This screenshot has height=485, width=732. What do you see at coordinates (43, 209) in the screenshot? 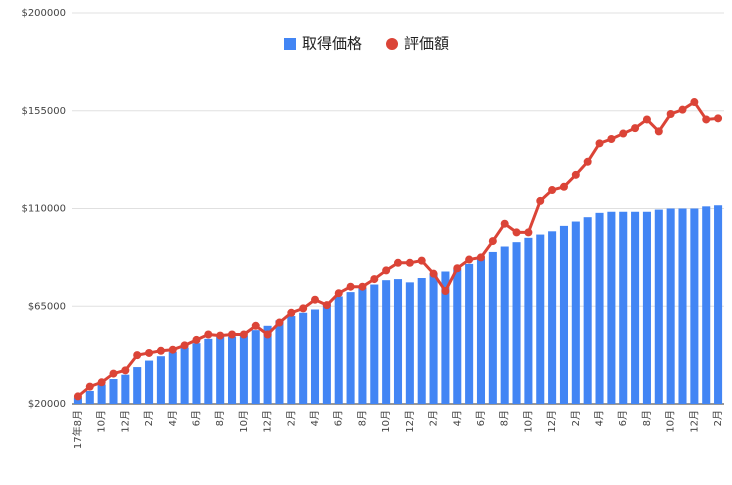
I see `y-tick-label: $110000` at bounding box center [43, 209].